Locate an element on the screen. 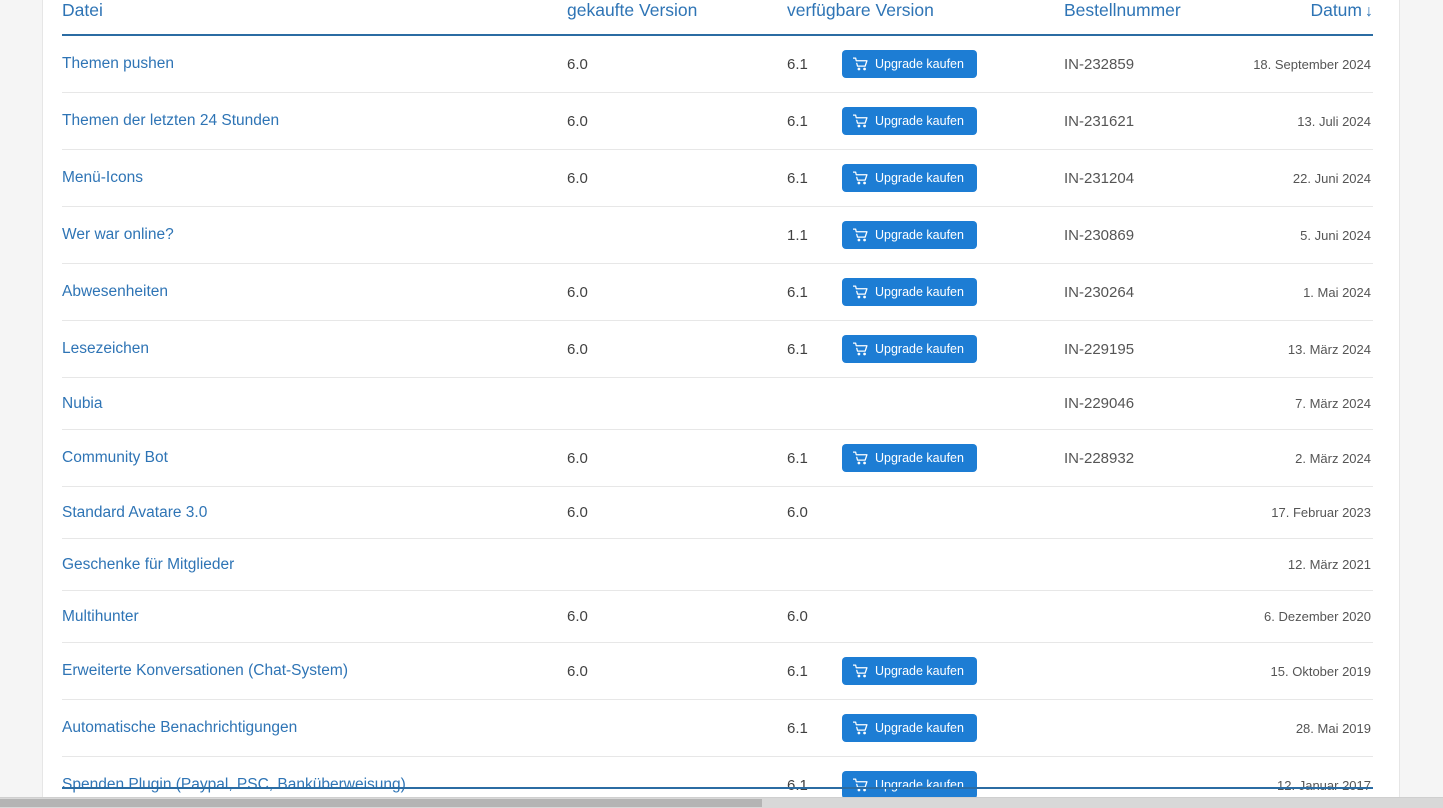 This screenshot has height=808, width=1443. cell-order-number: IN-230264 is located at coordinates (1099, 292).